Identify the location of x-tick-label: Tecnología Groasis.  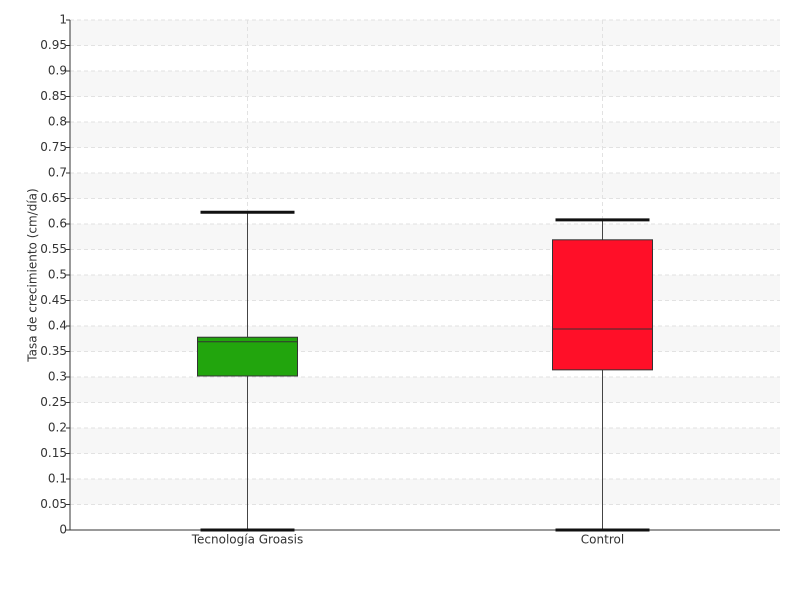
(247, 540).